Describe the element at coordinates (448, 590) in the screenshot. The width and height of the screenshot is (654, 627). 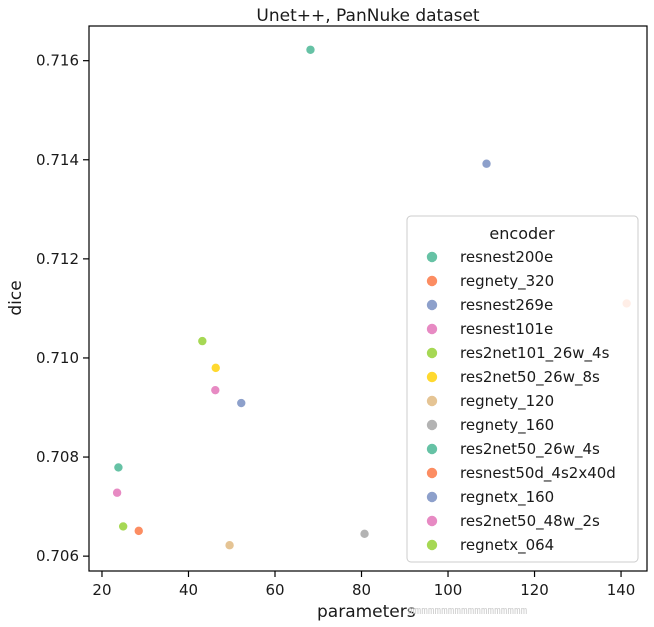
I see `x-tick-label: 100` at that location.